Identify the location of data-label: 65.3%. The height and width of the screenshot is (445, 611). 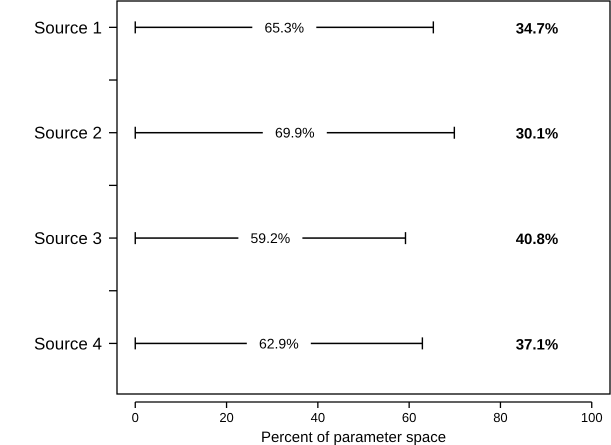
(284, 27).